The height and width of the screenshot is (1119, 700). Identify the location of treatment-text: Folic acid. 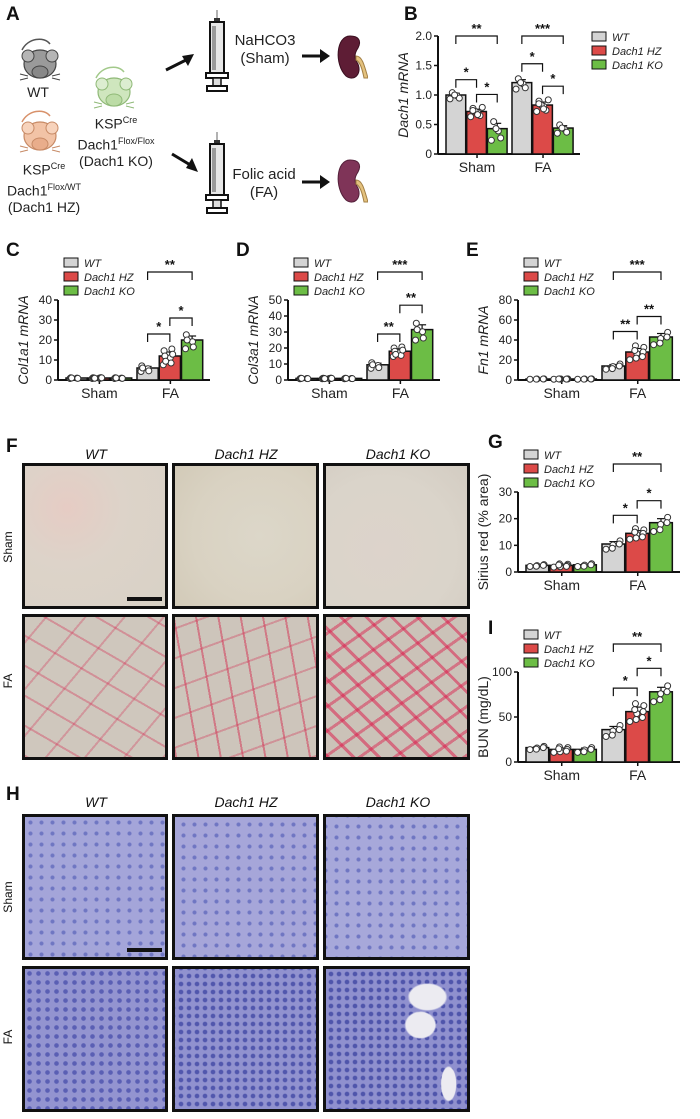
(264, 174).